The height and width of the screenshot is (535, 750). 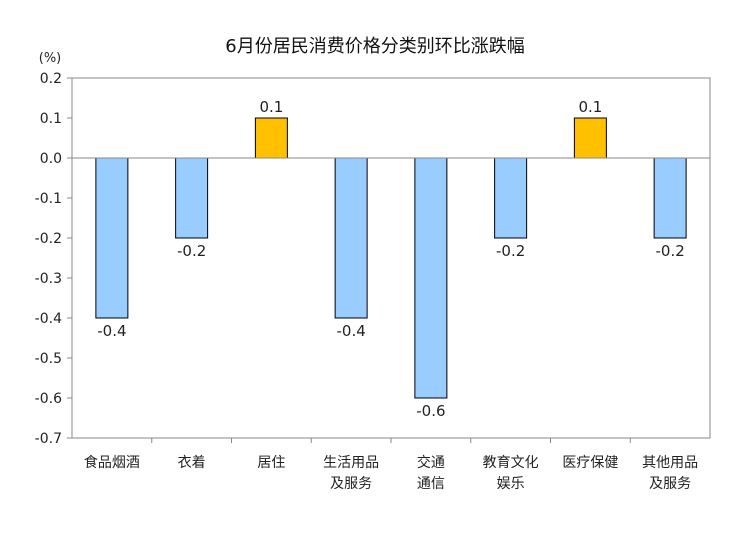 What do you see at coordinates (48, 239) in the screenshot?
I see `y-tick-label: -0.2` at bounding box center [48, 239].